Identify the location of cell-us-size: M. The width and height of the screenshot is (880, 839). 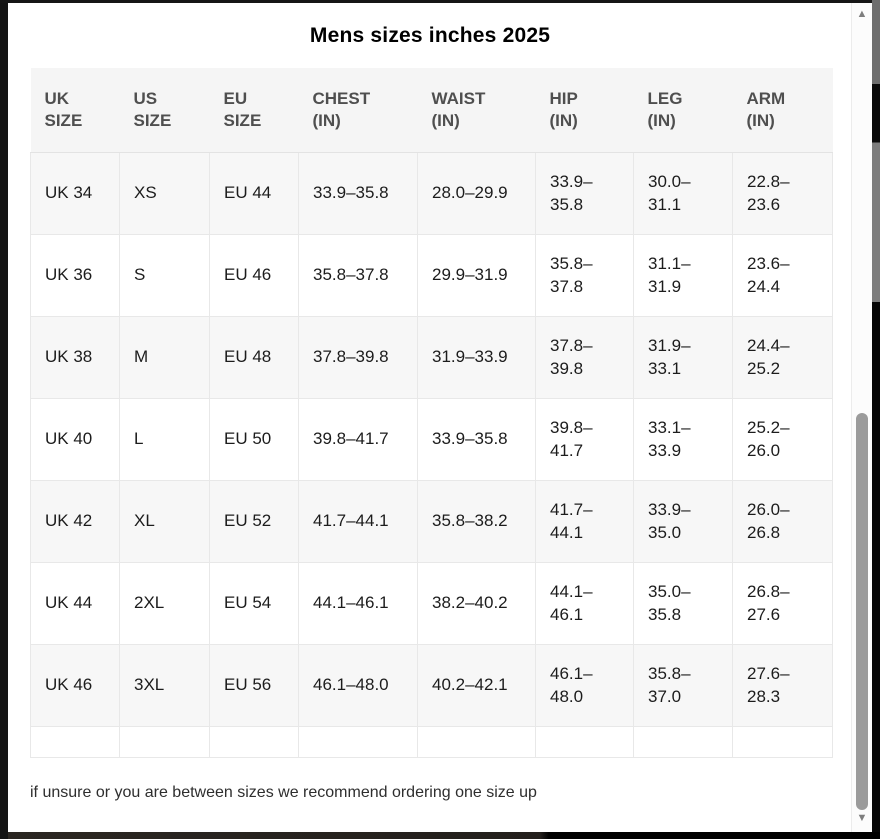
(164, 357).